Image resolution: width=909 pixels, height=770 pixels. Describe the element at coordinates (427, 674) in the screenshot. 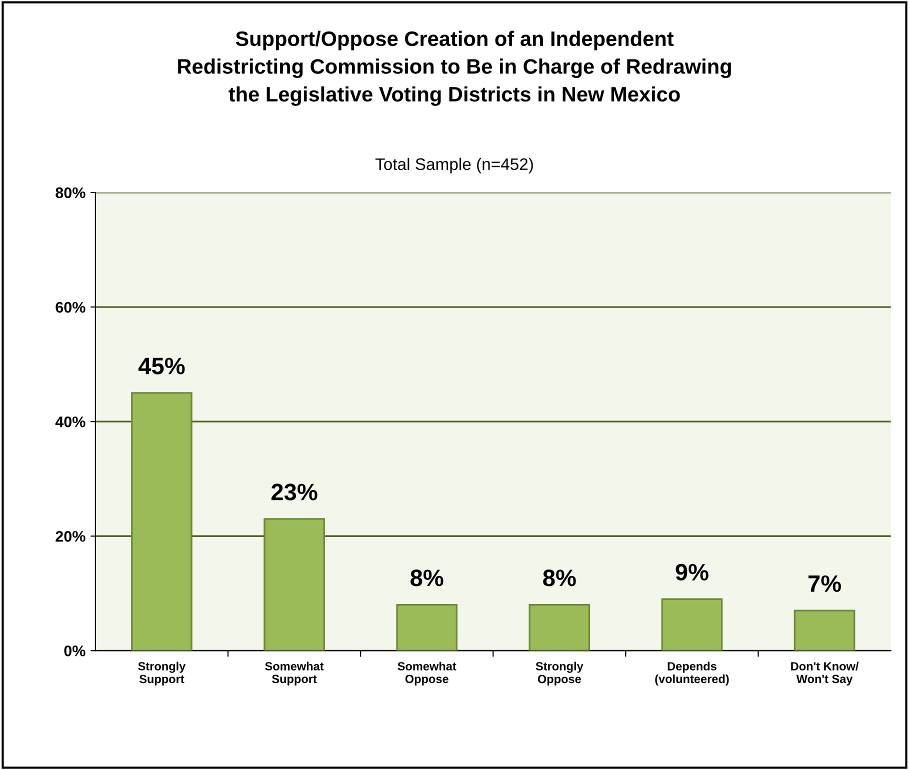

I see `x-tick-label: Somewhat Oppose` at that location.